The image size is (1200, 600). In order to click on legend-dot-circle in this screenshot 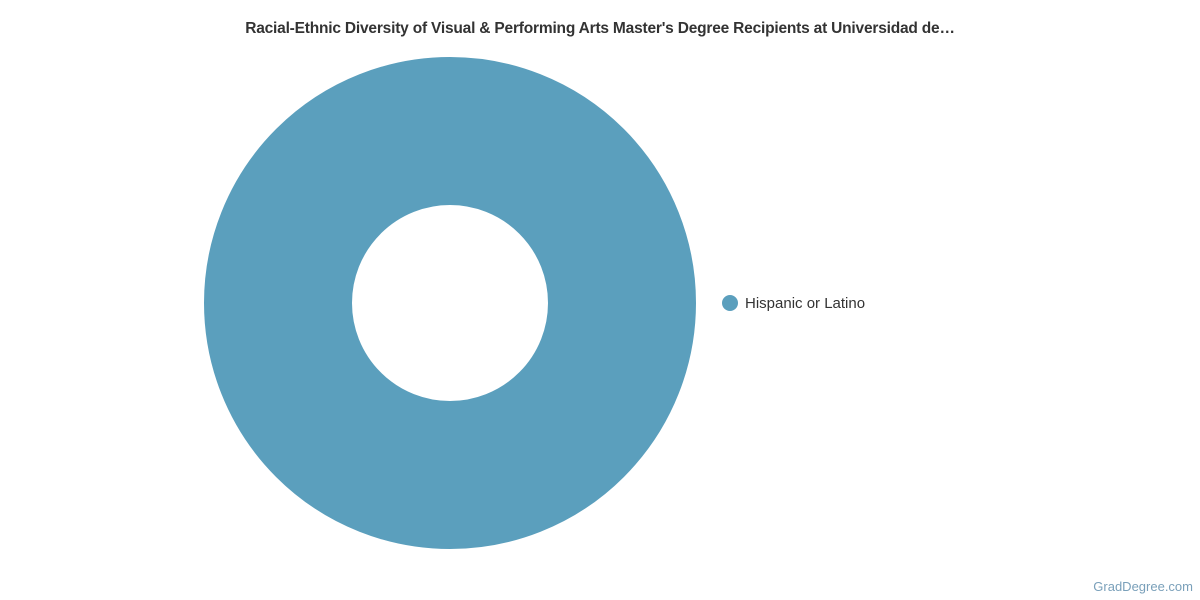, I will do `click(730, 303)`.